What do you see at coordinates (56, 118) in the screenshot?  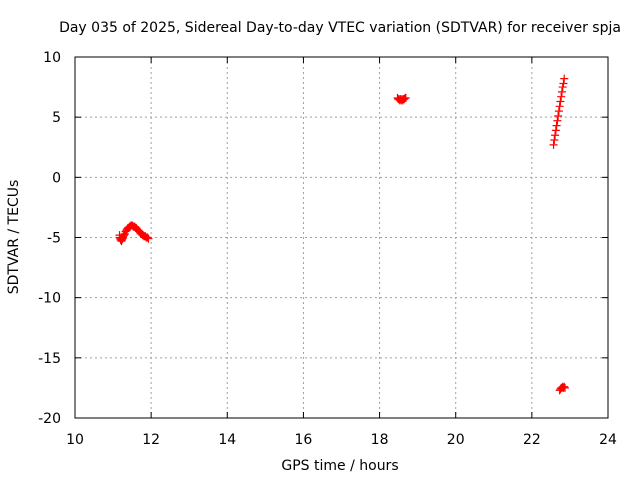 I see `y-tick-label: 5` at bounding box center [56, 118].